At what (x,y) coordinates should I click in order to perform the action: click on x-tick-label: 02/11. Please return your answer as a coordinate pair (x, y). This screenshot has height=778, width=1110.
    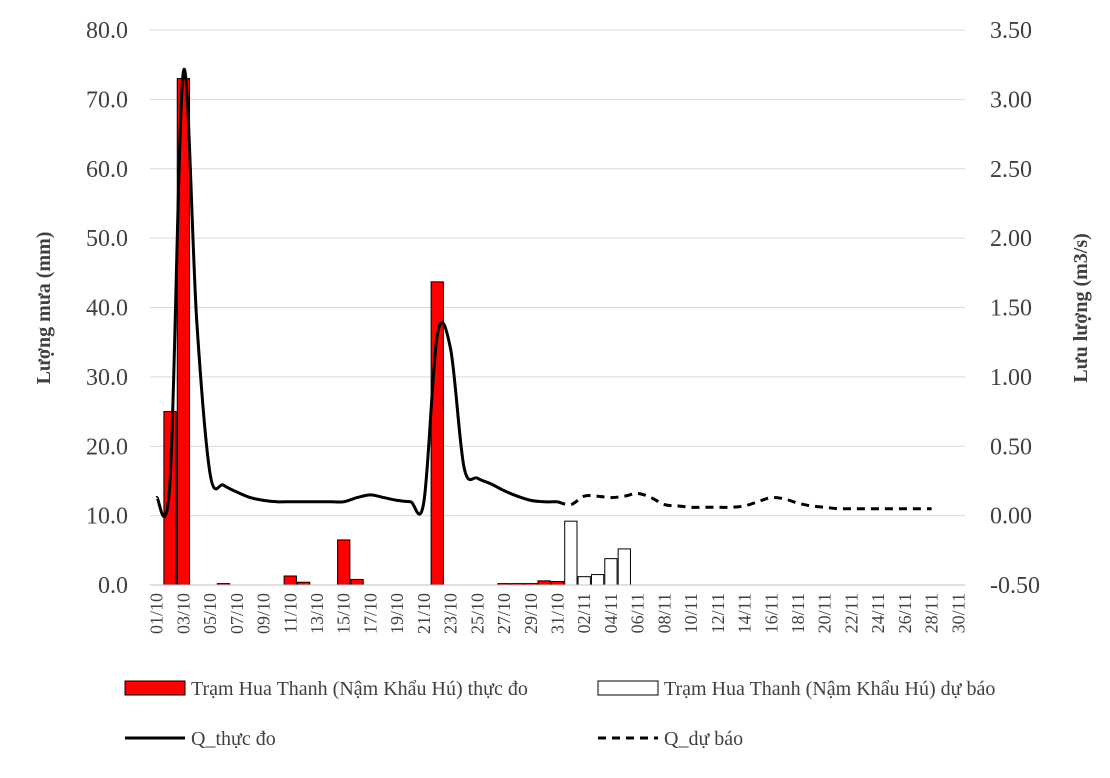
    Looking at the image, I should click on (584, 613).